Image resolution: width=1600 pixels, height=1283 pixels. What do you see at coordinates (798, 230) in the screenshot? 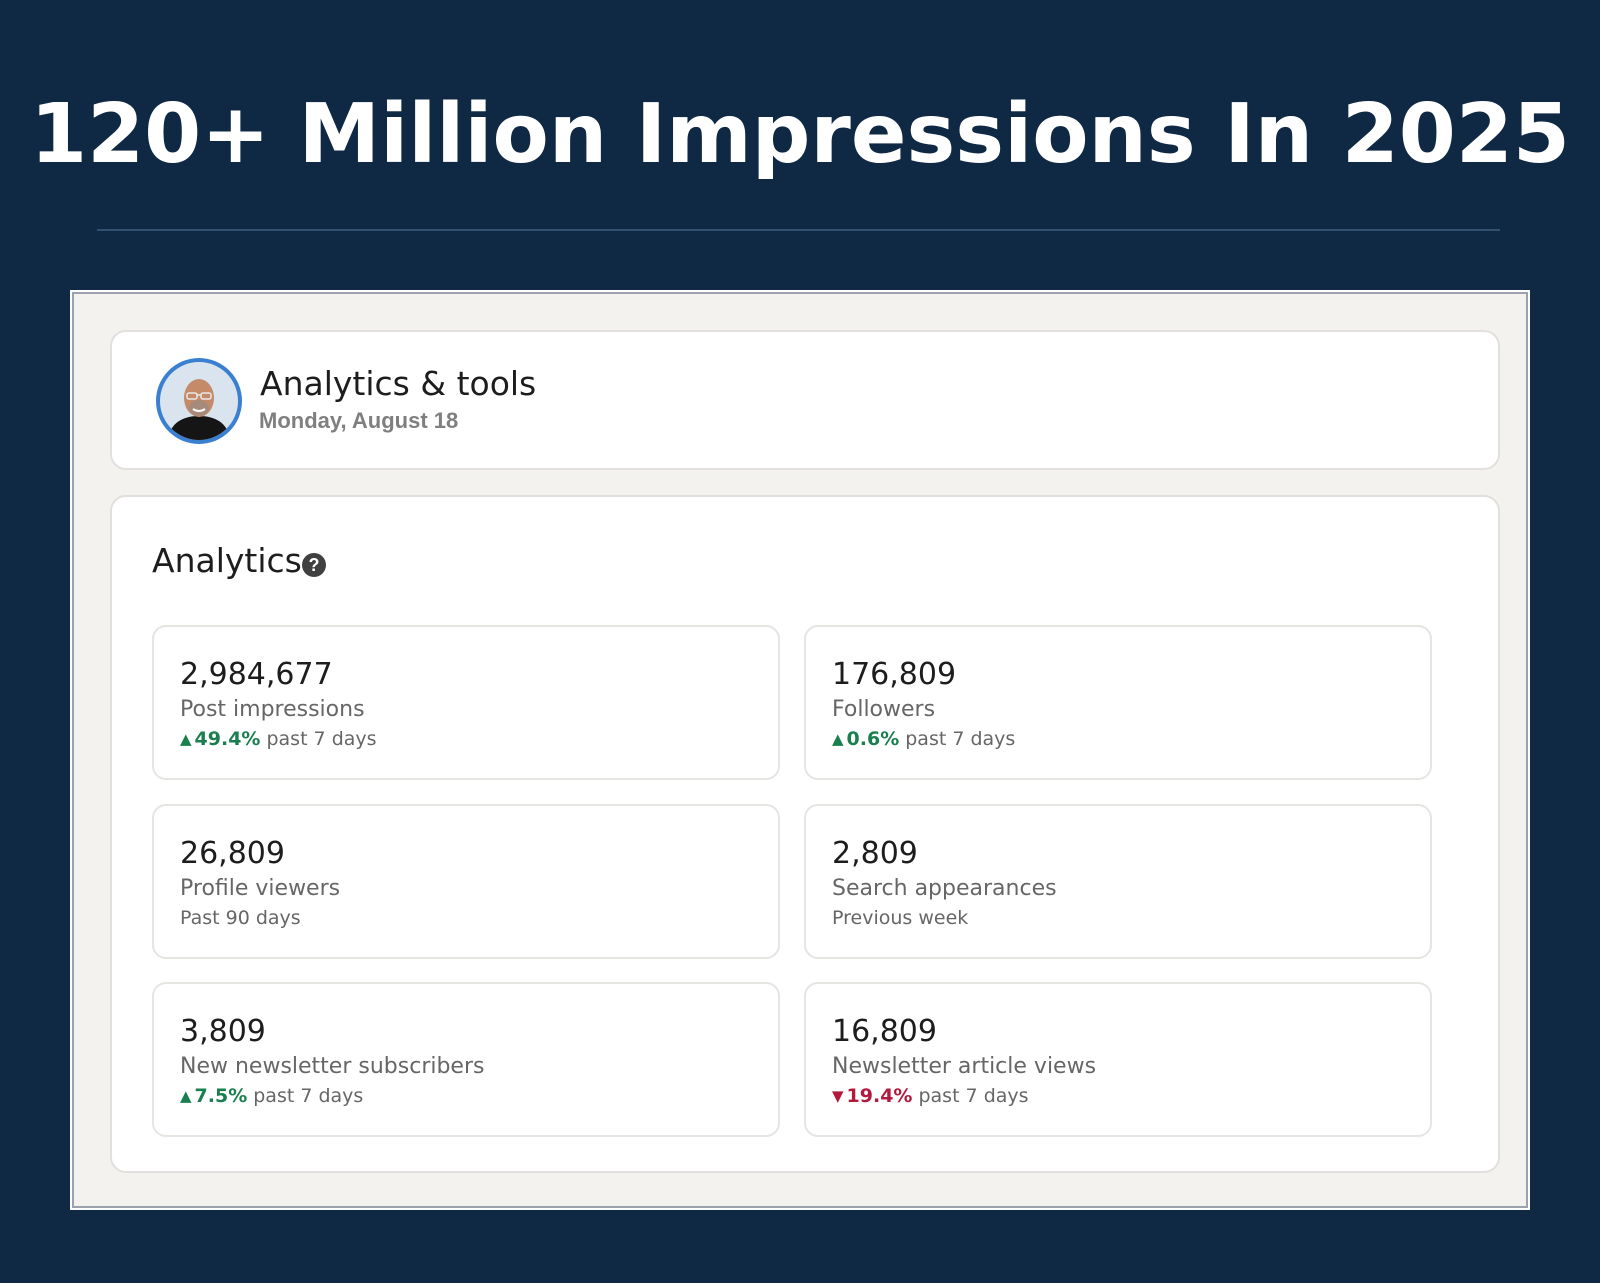
I see `divider` at bounding box center [798, 230].